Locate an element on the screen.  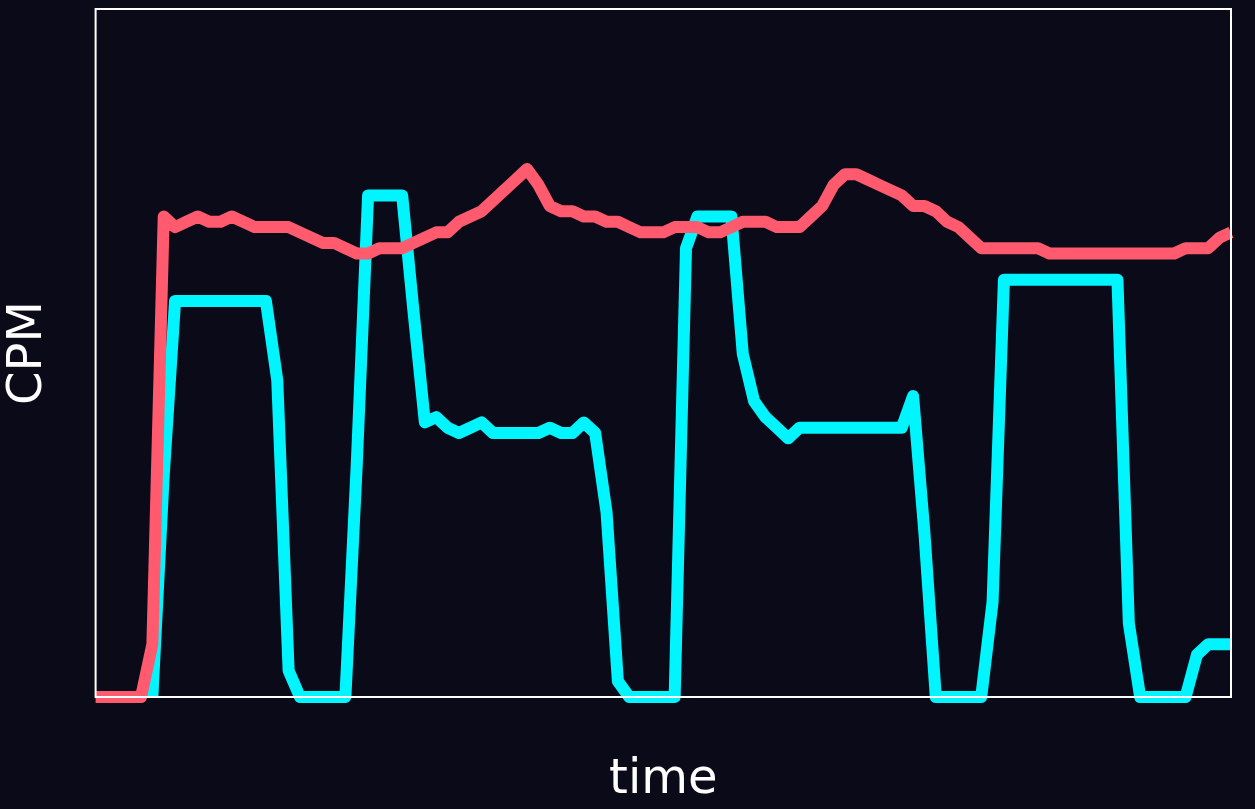
x-axis-title: time is located at coordinates (663, 775).